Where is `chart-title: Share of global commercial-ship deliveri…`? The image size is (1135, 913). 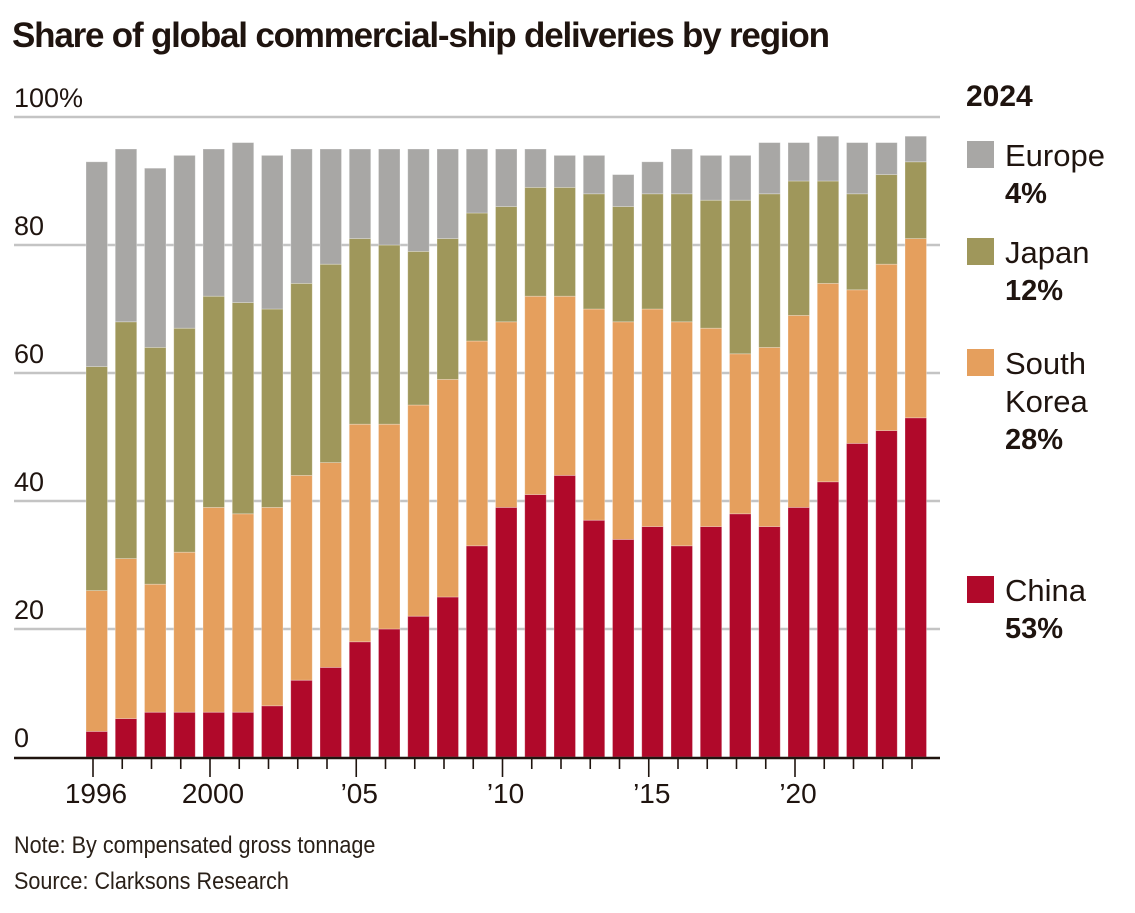
chart-title: Share of global commercial-ship deliveri… is located at coordinates (421, 35).